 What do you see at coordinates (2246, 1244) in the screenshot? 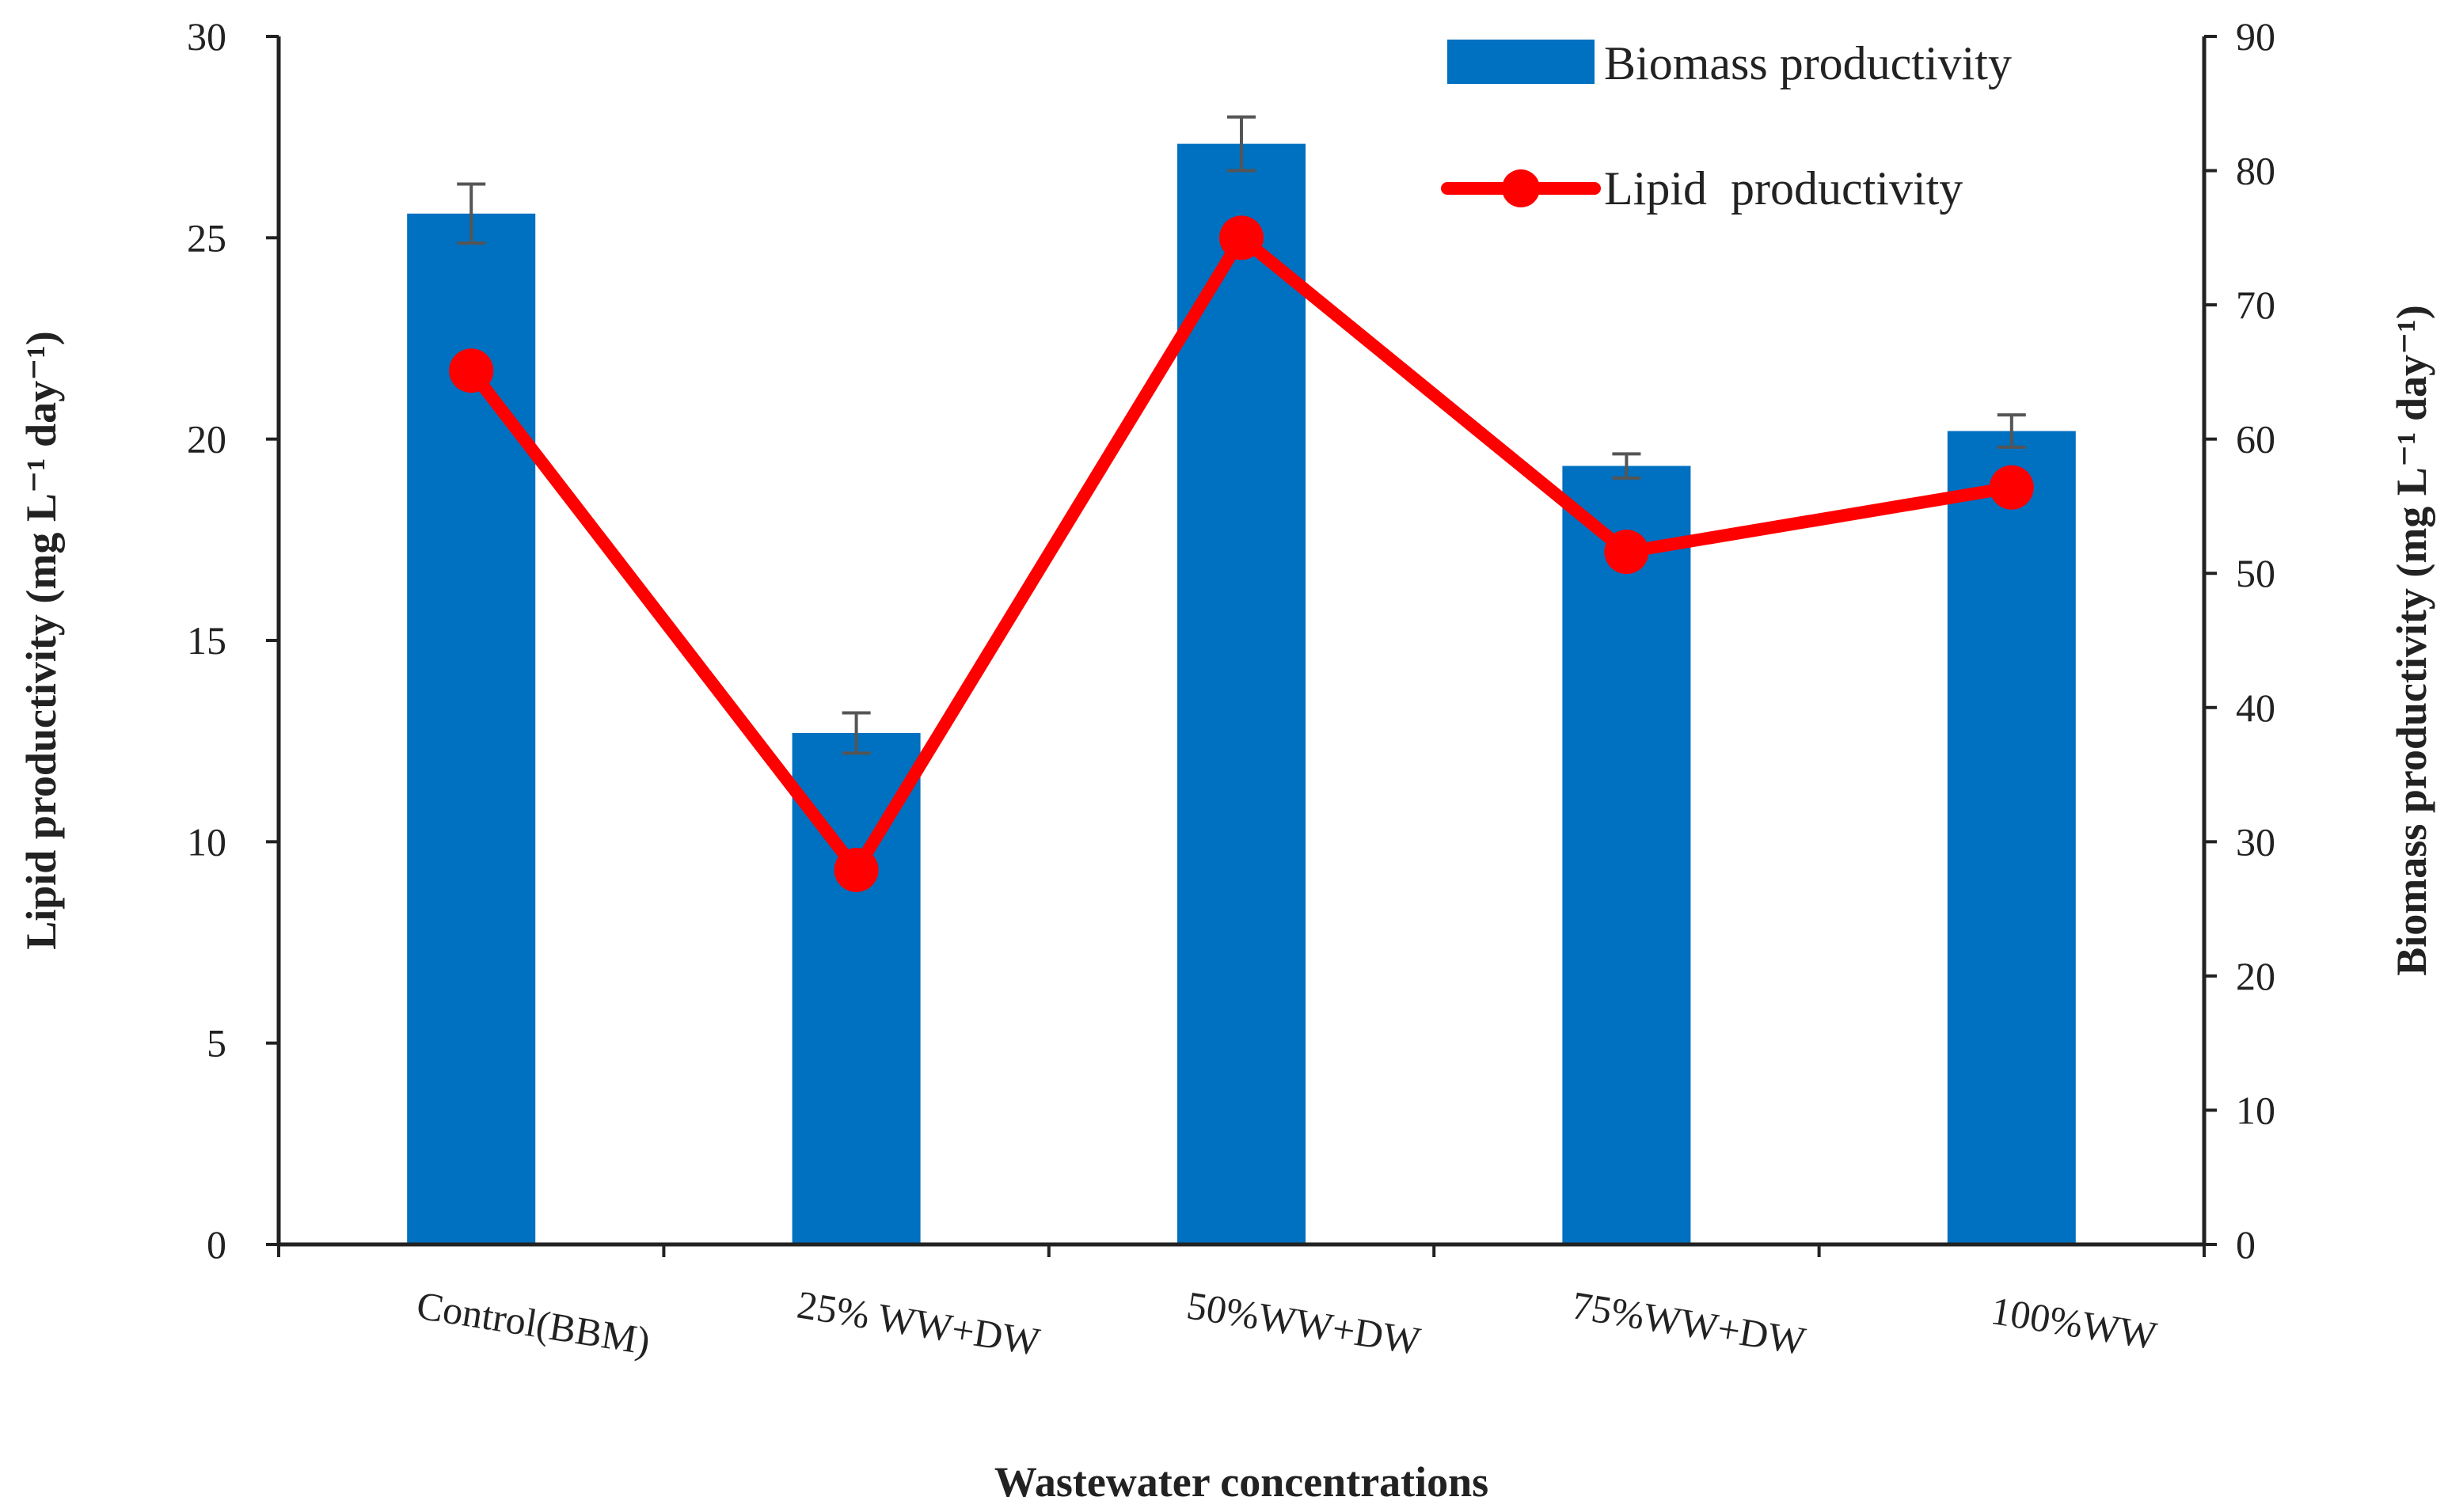
I see `right-tick-label: 0` at bounding box center [2246, 1244].